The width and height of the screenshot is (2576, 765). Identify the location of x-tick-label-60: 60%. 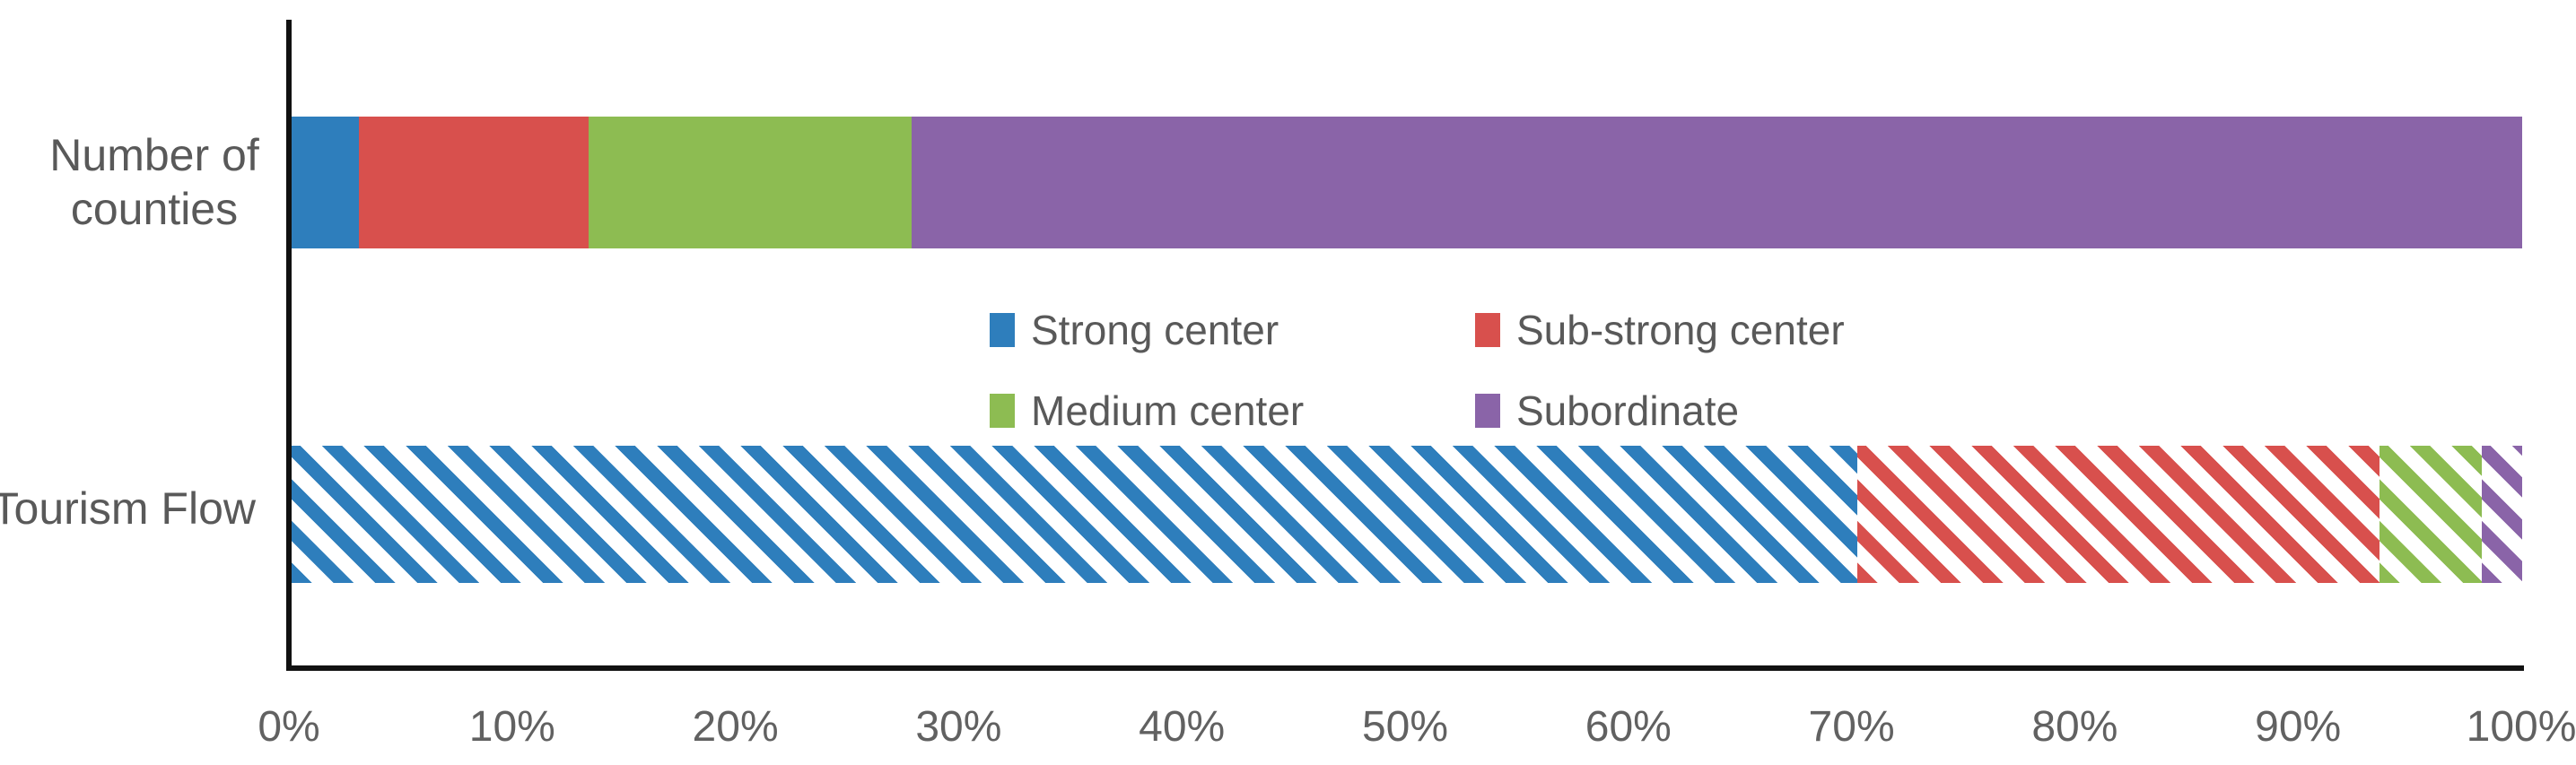
(1629, 727).